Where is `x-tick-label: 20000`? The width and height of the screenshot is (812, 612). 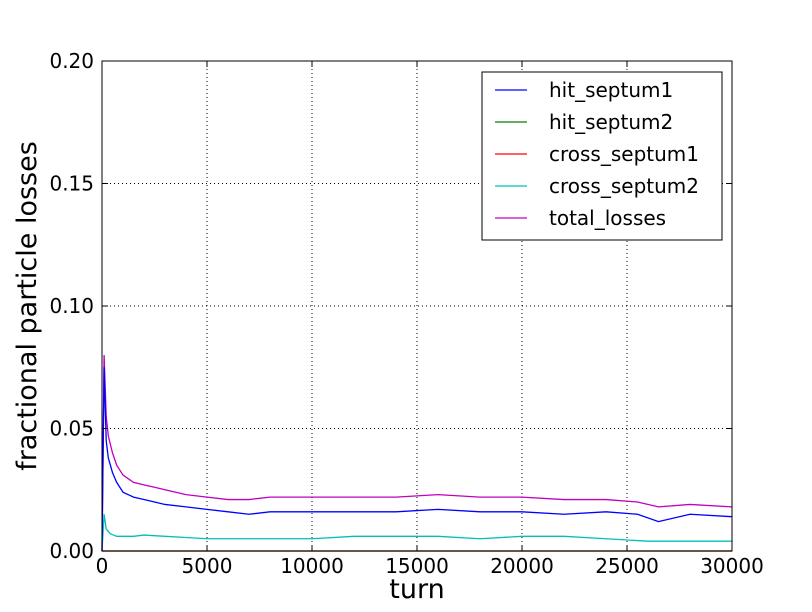
x-tick-label: 20000 is located at coordinates (522, 566).